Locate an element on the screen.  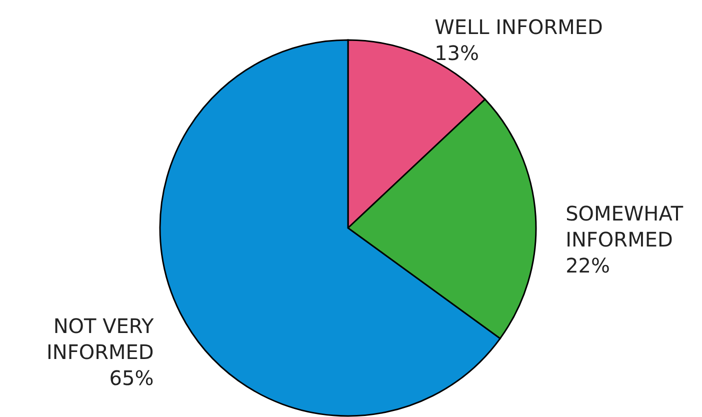
data-label: 22% is located at coordinates (588, 265).